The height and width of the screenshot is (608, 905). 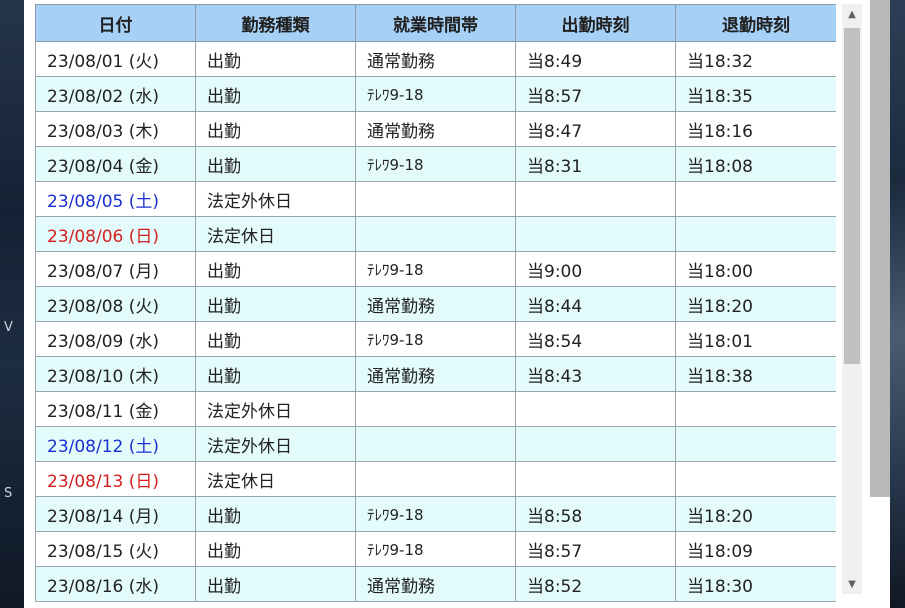 I want to click on date-cell: 23/08/02 (水), so click(x=115, y=94).